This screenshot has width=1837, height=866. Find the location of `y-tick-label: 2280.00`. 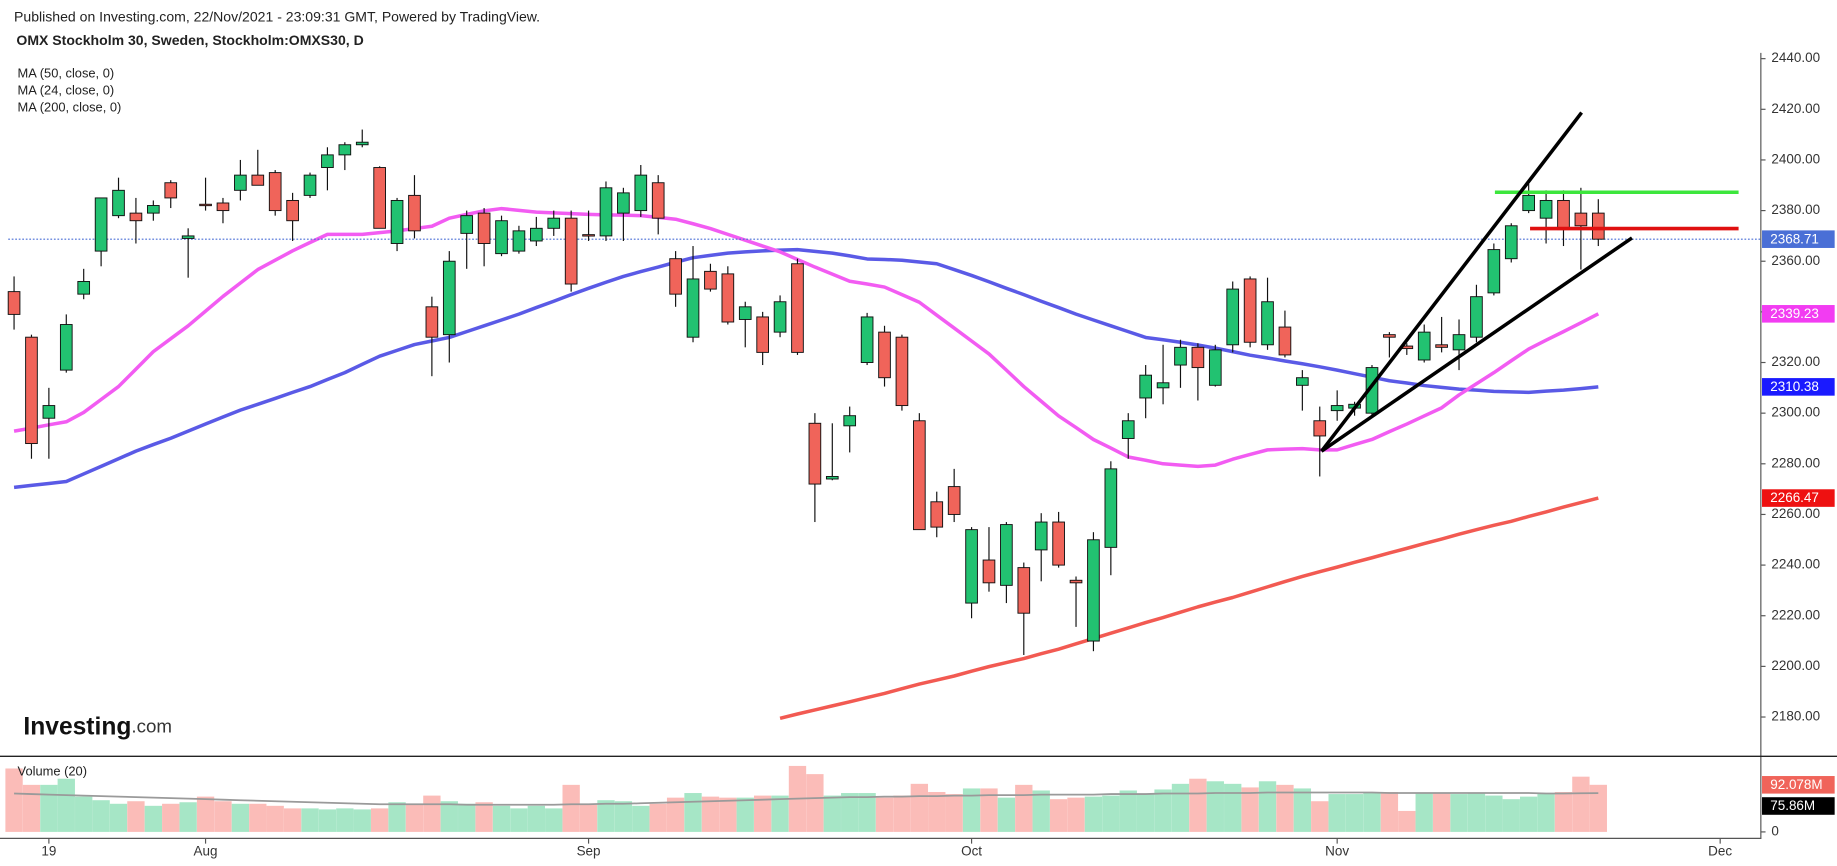

y-tick-label: 2280.00 is located at coordinates (1795, 462).